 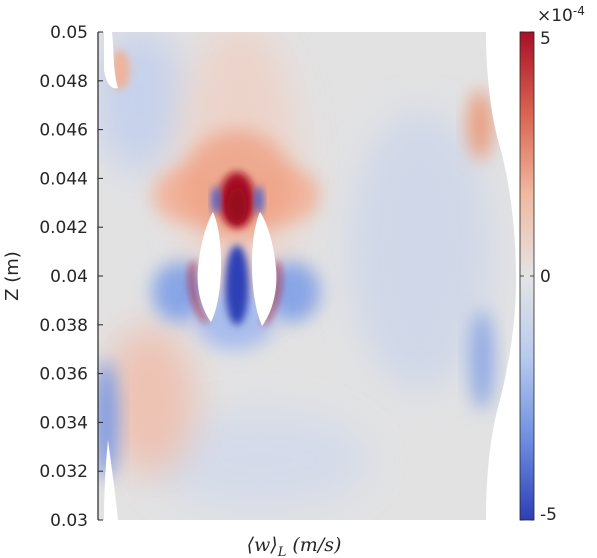 I want to click on colorbar-exponent-base: ×10, so click(x=555, y=16).